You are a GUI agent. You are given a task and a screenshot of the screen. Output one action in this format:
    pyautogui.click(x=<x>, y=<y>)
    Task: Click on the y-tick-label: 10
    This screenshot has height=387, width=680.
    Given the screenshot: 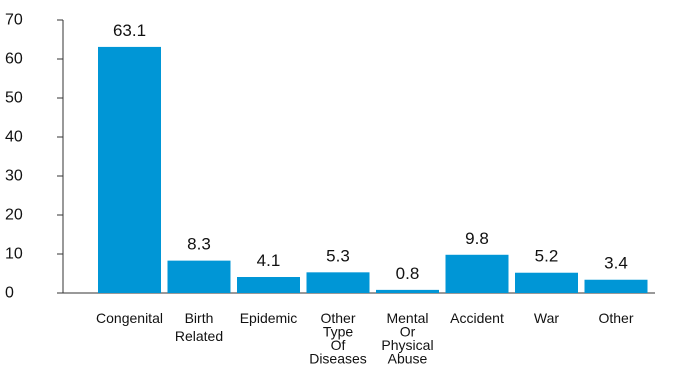 What is the action you would take?
    pyautogui.click(x=14, y=254)
    